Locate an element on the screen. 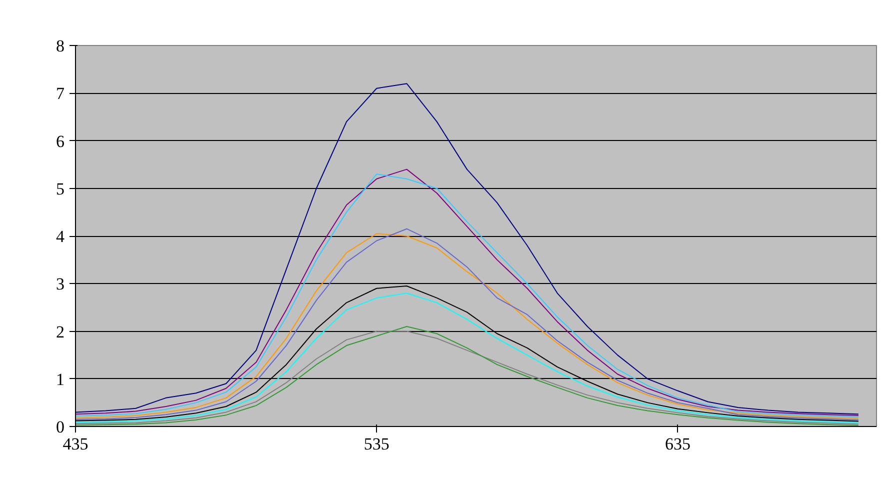 The image size is (890, 490). x-tick-label: 435 is located at coordinates (75, 444).